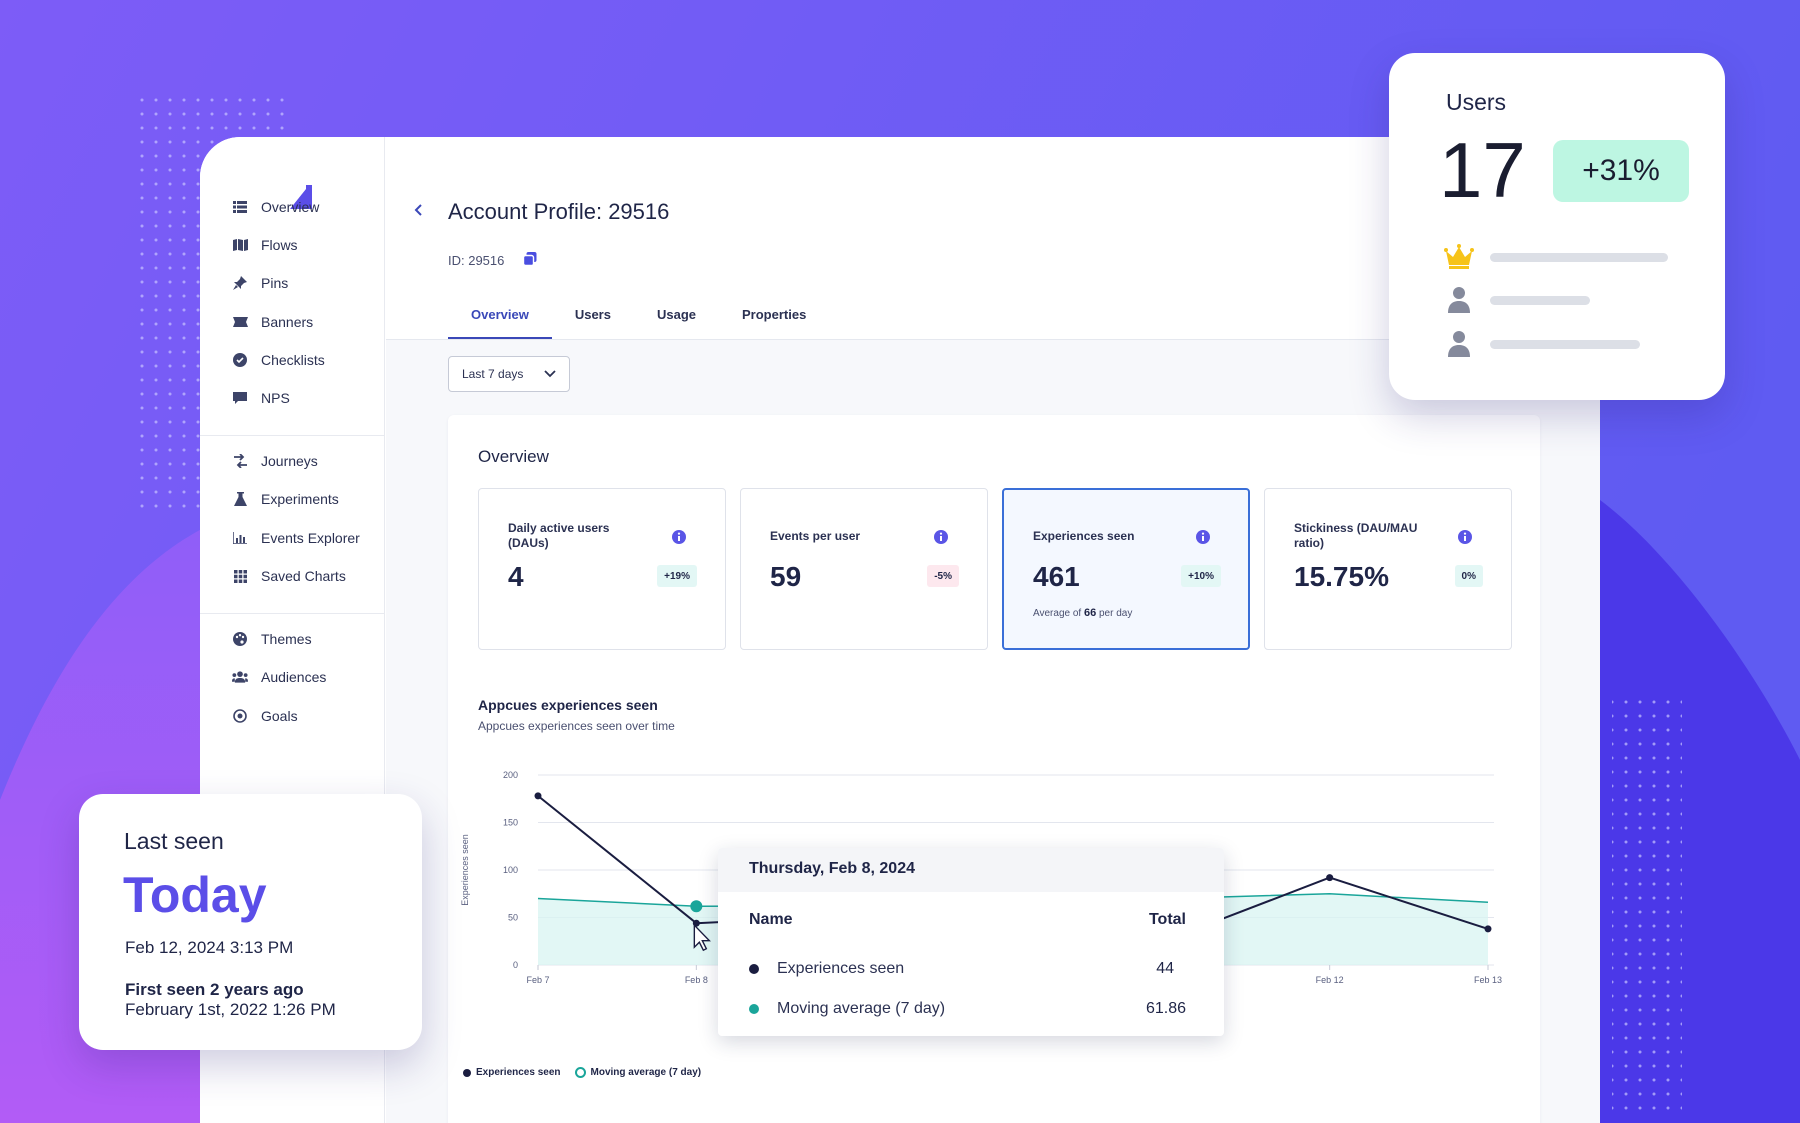  I want to click on sidebar-item-label: Journeys, so click(289, 461).